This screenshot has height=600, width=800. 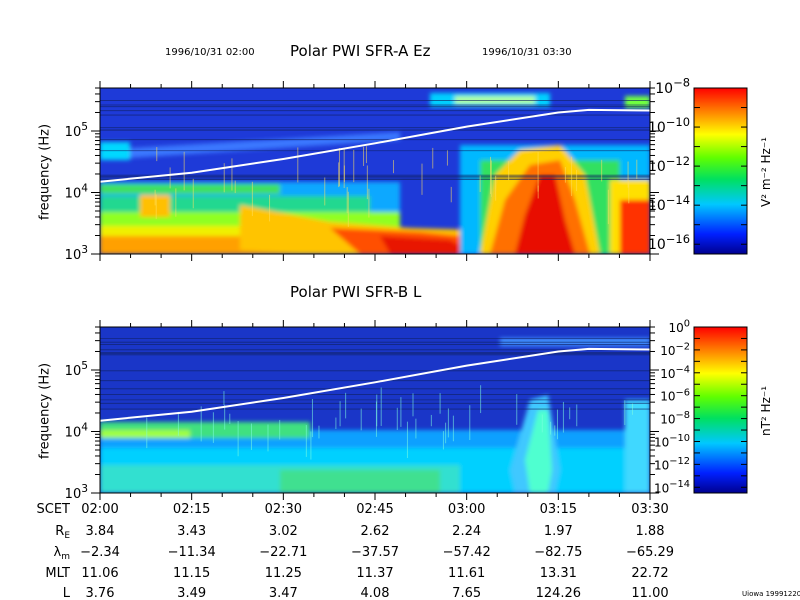 What do you see at coordinates (375, 384) in the screenshot?
I see `panel-b-overlay-line` at bounding box center [375, 384].